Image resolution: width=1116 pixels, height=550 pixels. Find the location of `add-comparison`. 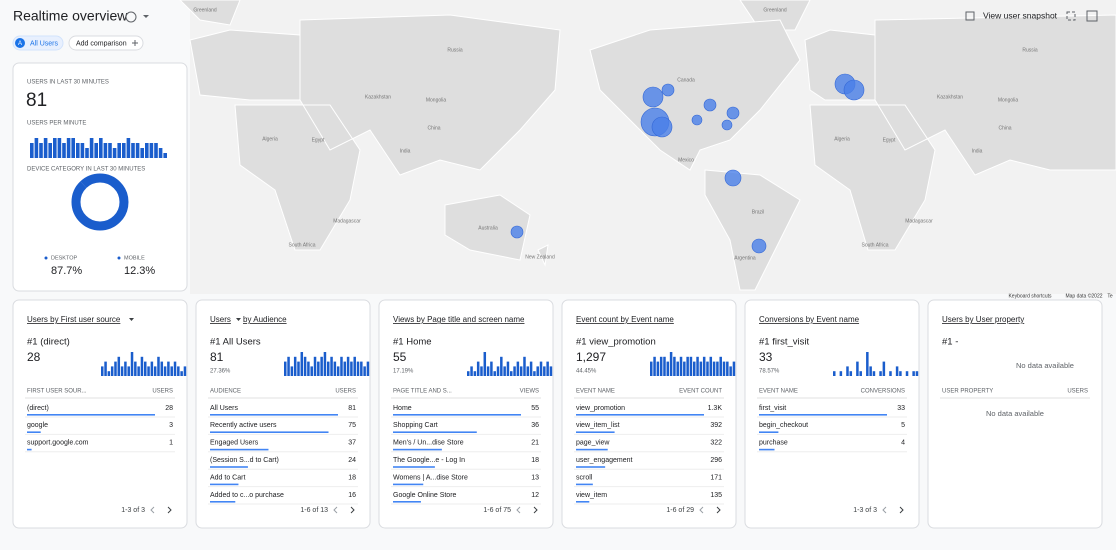

add-comparison is located at coordinates (106, 43).